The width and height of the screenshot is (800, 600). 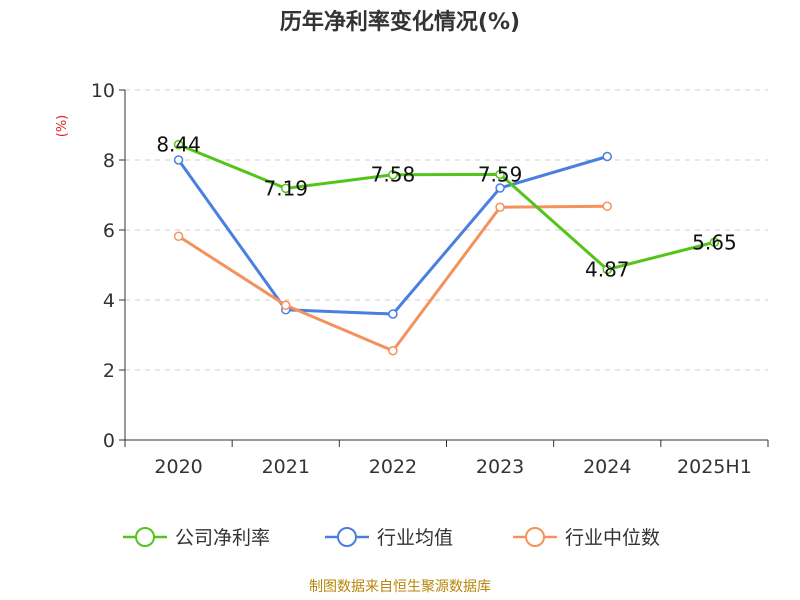 I want to click on data-label: 7.58, so click(x=393, y=175).